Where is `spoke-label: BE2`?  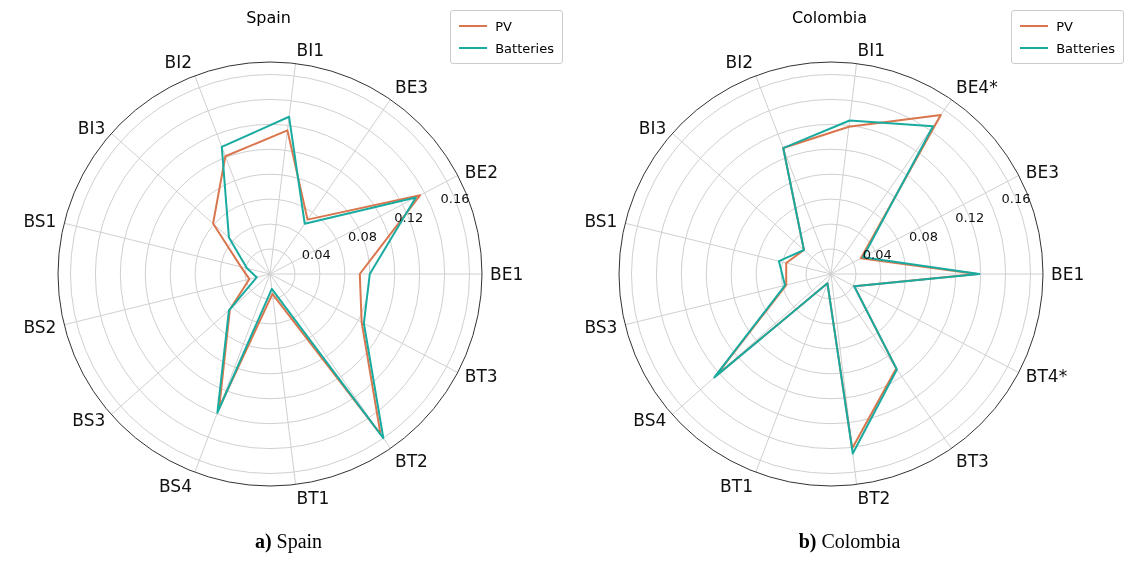
spoke-label: BE2 is located at coordinates (481, 171).